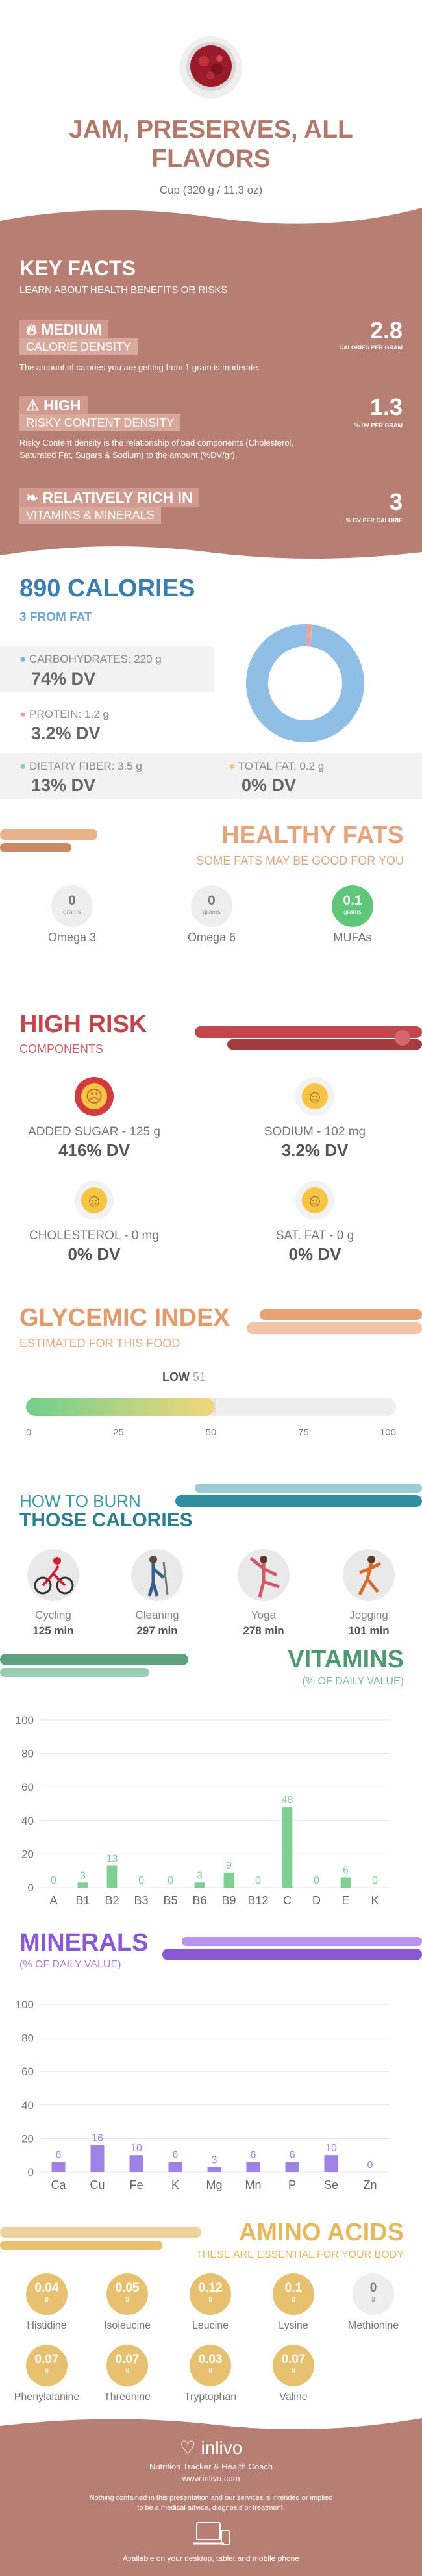 The height and width of the screenshot is (2576, 422). Describe the element at coordinates (47, 2294) in the screenshot. I see `amino-circle: 0.04 g` at that location.